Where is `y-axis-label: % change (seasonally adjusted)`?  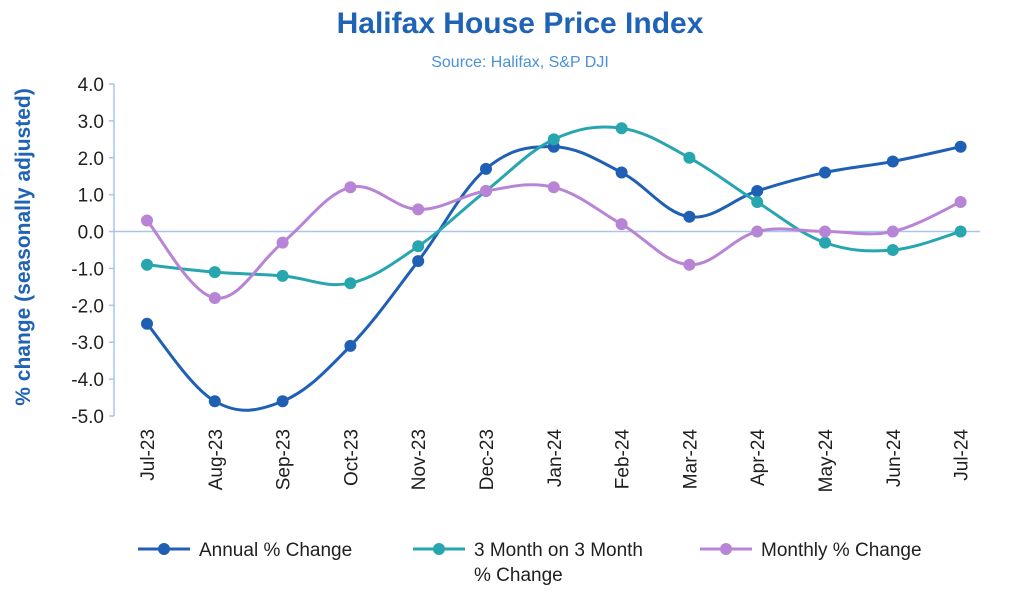
y-axis-label: % change (seasonally adjusted) is located at coordinates (23, 246).